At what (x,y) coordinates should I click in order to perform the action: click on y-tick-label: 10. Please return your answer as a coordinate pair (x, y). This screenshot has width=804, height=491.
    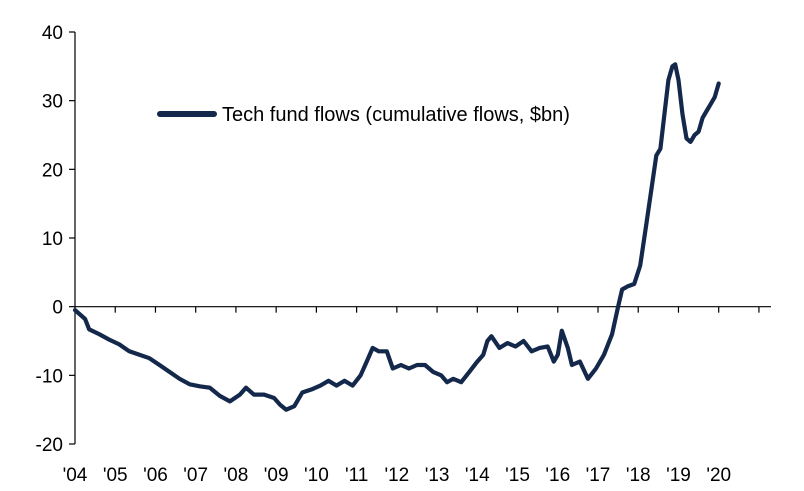
    Looking at the image, I should click on (52, 239).